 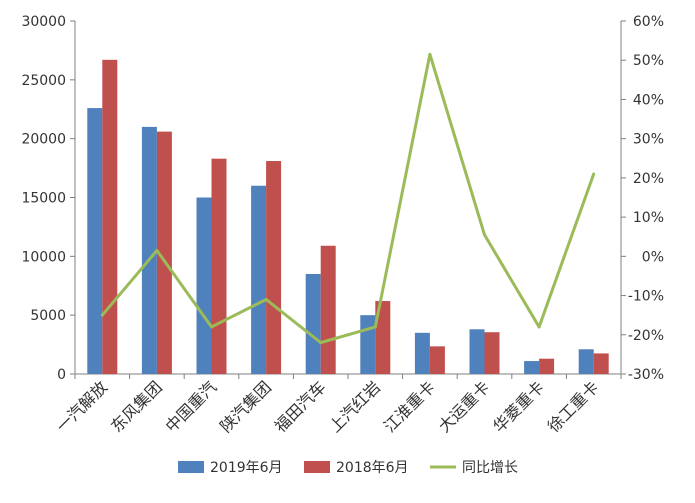 I want to click on category-label: 陕汽集团, so click(x=245, y=406).